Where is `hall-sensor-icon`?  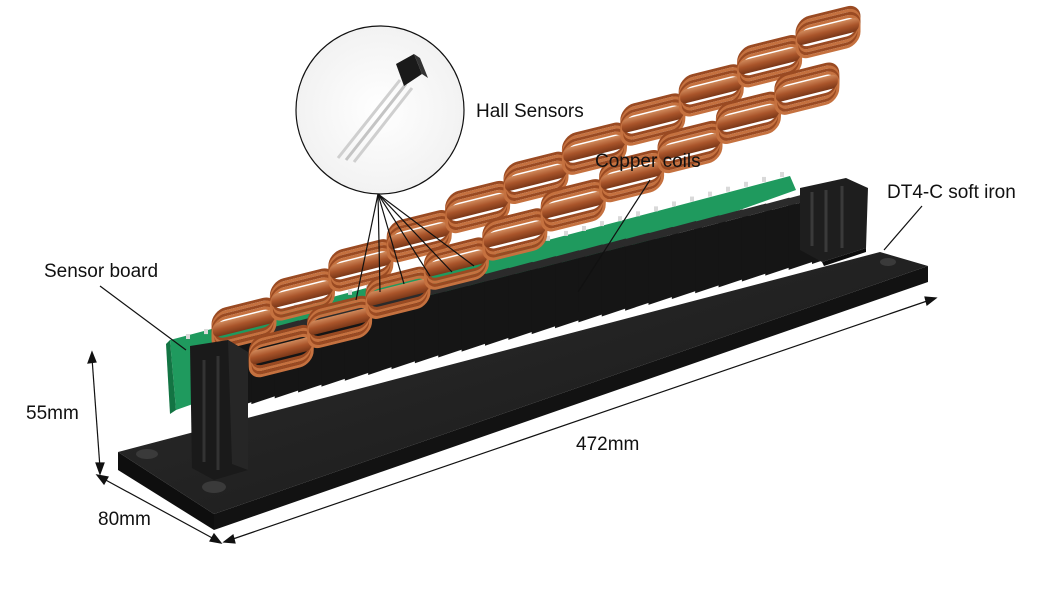 hall-sensor-icon is located at coordinates (382, 108).